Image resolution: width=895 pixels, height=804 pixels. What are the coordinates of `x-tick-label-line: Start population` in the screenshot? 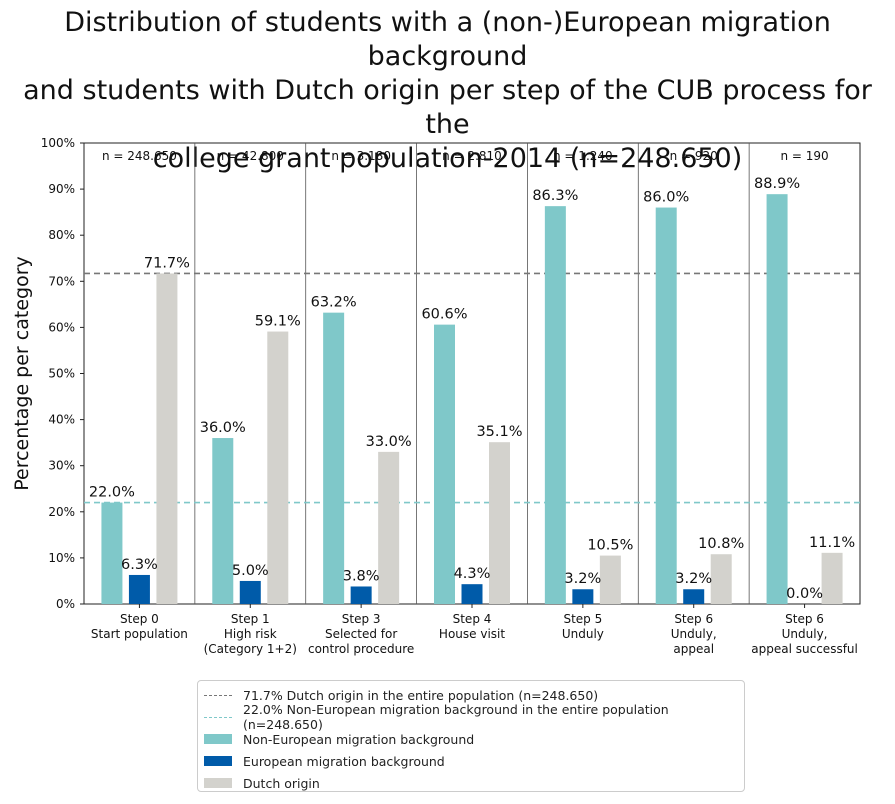 It's located at (139, 634).